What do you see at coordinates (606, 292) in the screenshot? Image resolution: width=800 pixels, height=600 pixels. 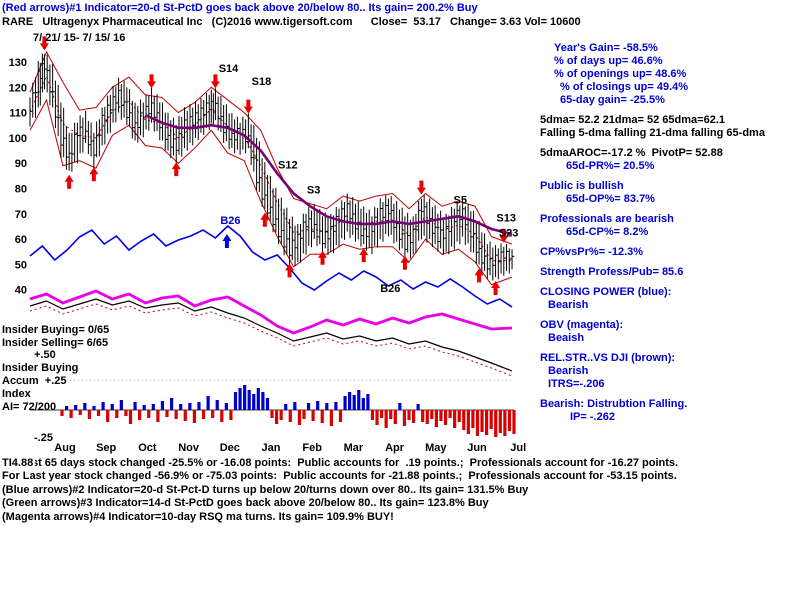 I see `stat-line: CLOSING POWER (blue):` at bounding box center [606, 292].